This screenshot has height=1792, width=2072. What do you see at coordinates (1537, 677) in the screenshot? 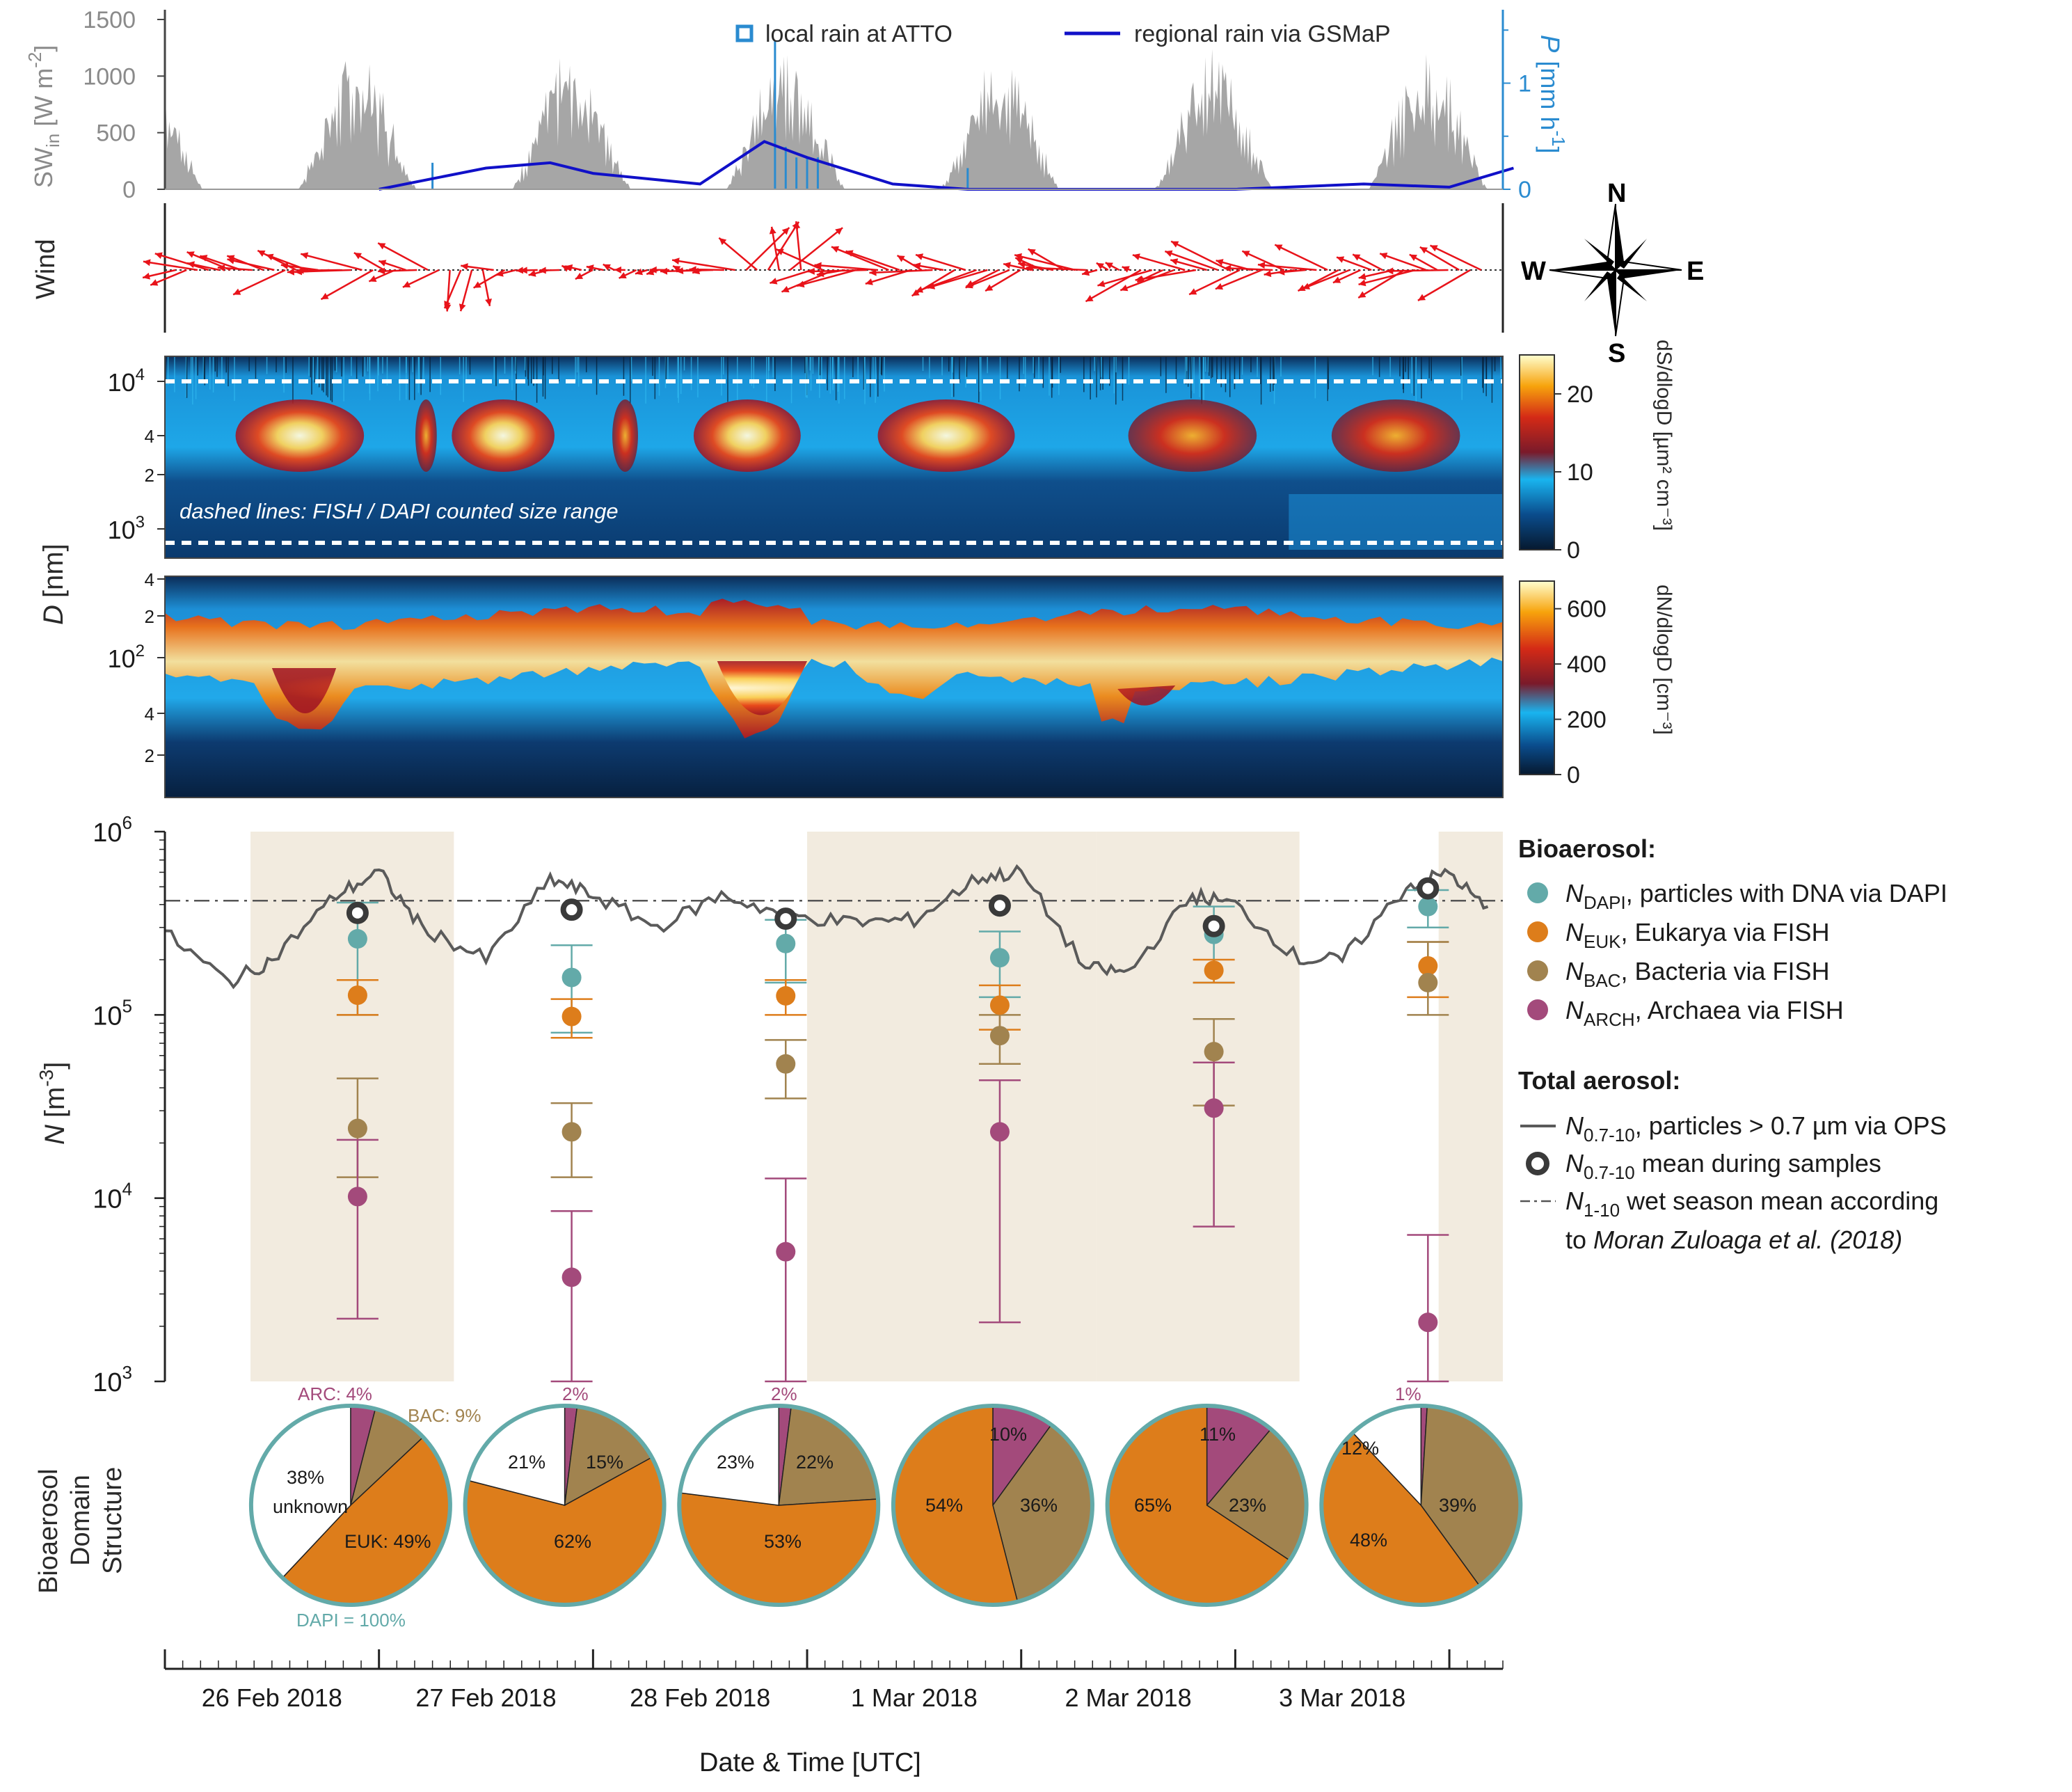
I see `dn-colorbar` at bounding box center [1537, 677].